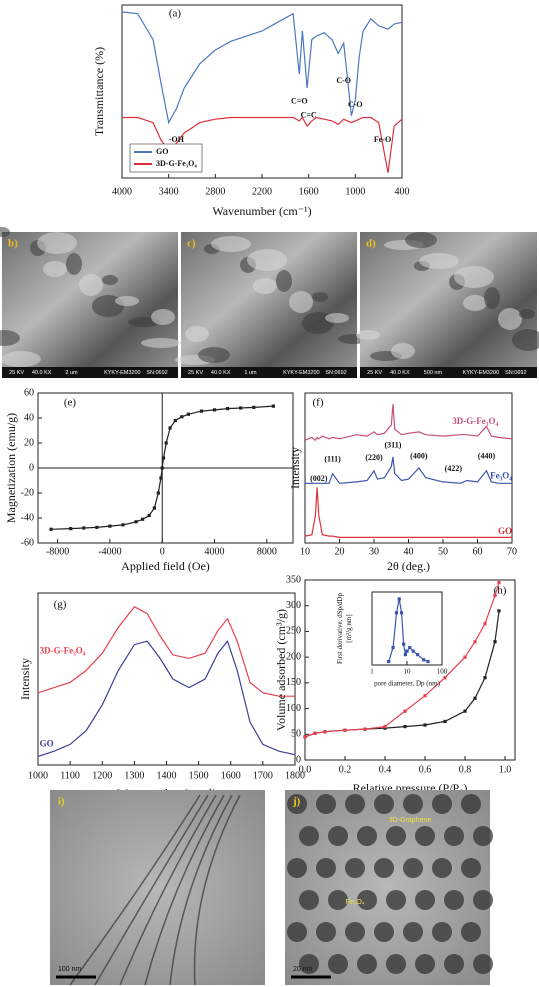  I want to click on x-tick-label: 0.8, so click(465, 769).